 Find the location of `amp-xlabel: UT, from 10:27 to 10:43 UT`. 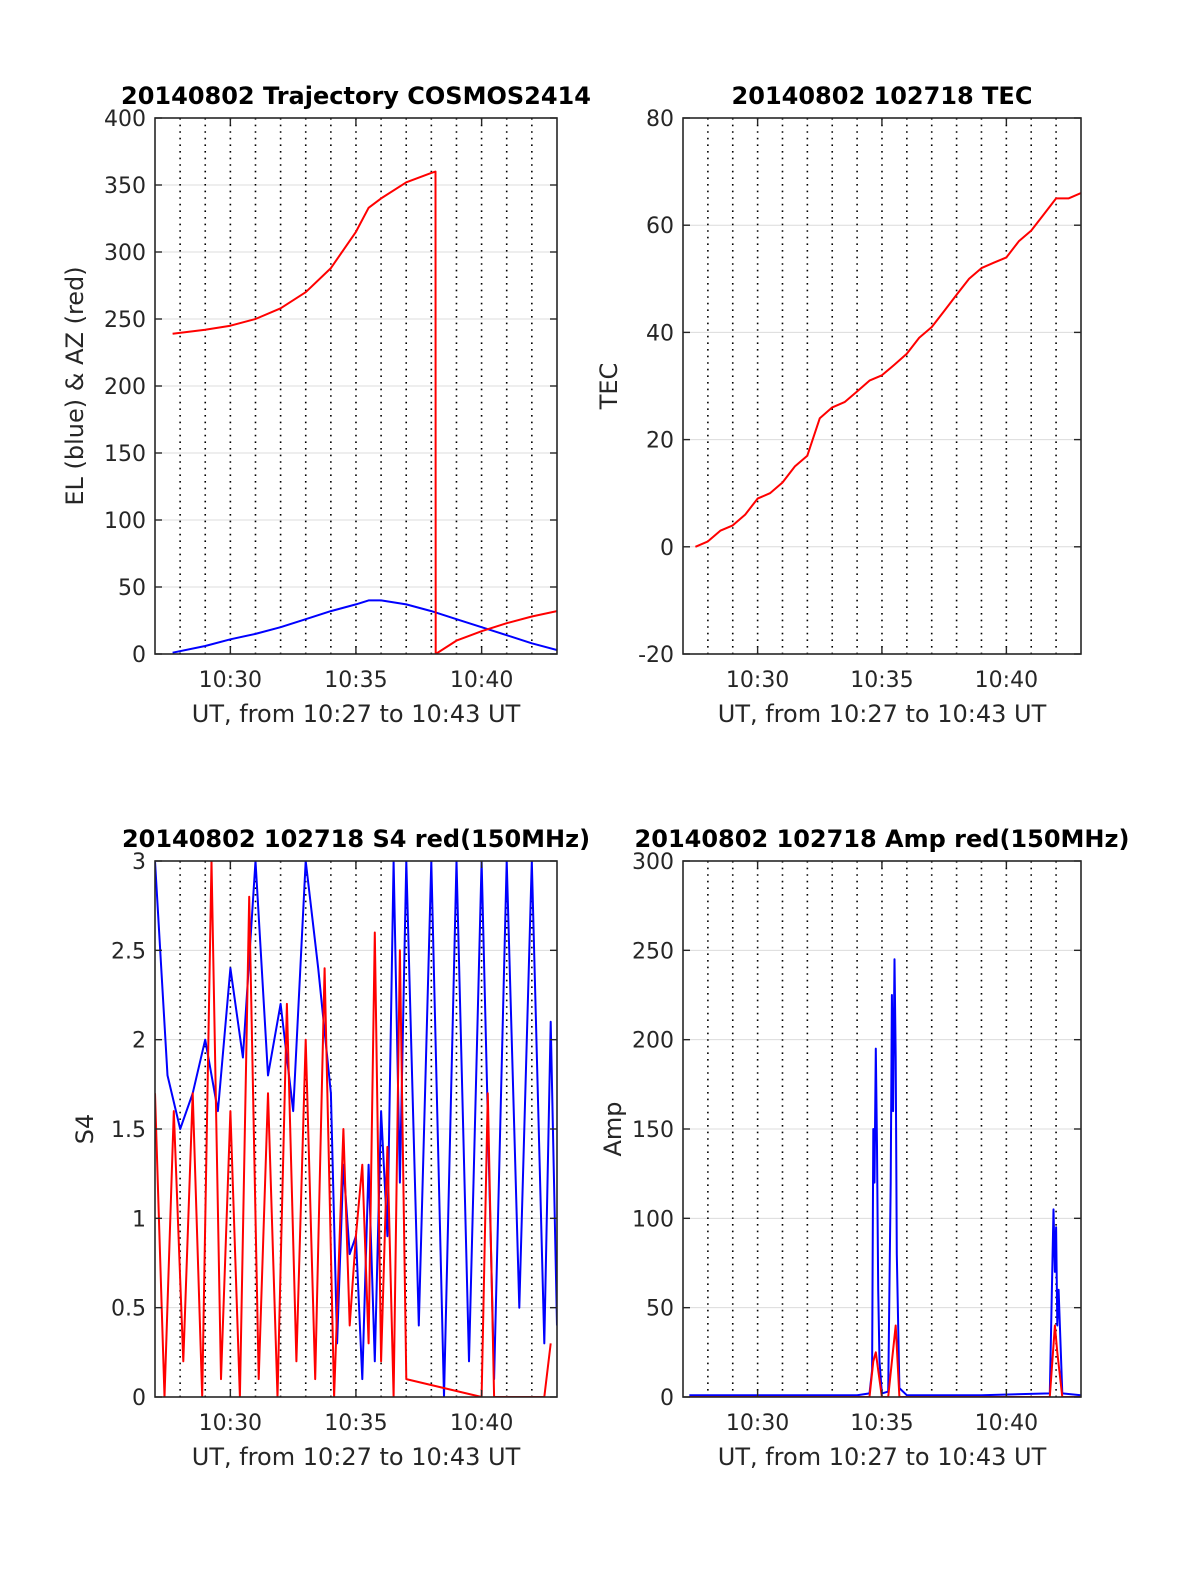

amp-xlabel: UT, from 10:27 to 10:43 UT is located at coordinates (882, 1457).